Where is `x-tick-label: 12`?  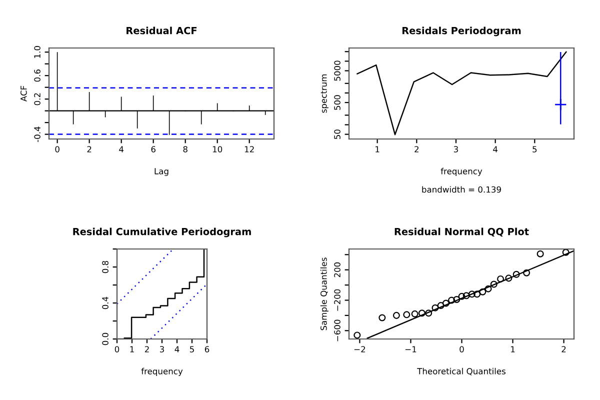
x-tick-label: 12 is located at coordinates (249, 149).